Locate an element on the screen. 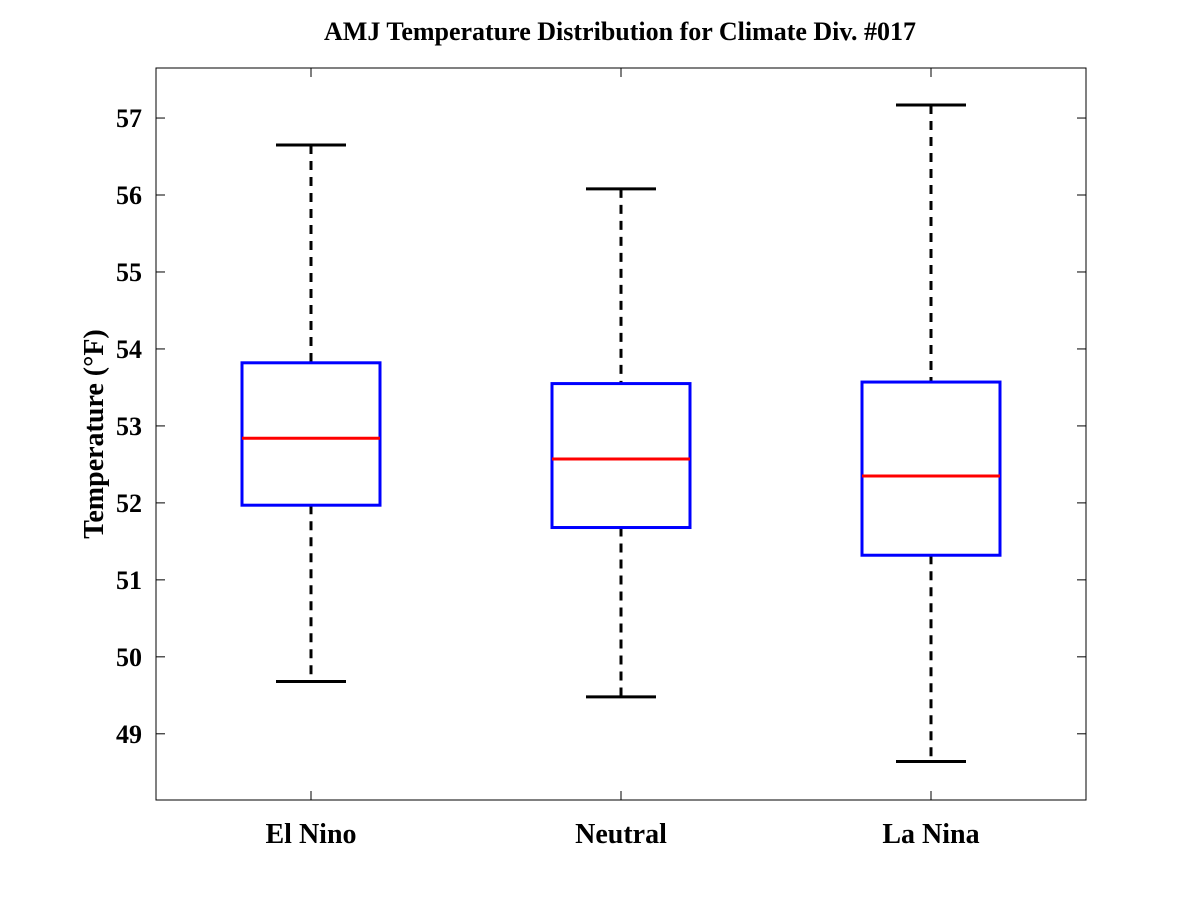 This screenshot has height=900, width=1200. y-tick-label: 49 is located at coordinates (129, 734).